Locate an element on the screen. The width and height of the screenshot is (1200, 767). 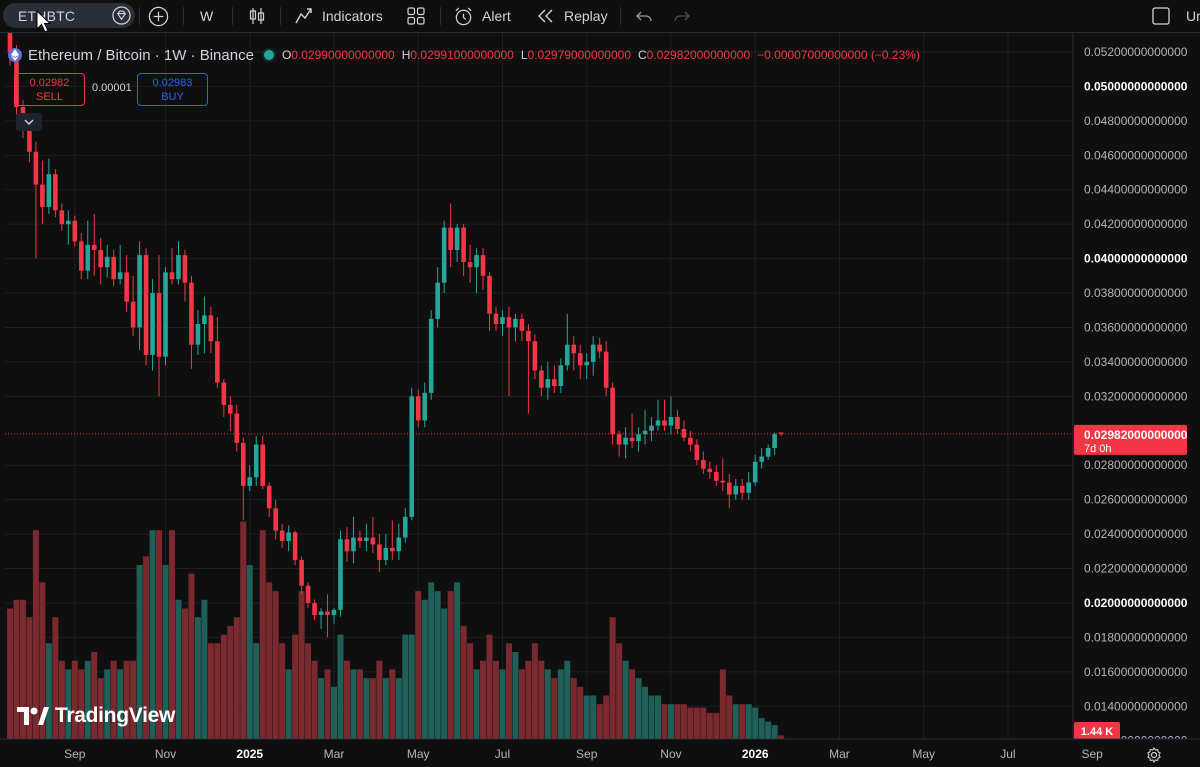
price-tick-label: 0.02600000000000 is located at coordinates (1136, 500).